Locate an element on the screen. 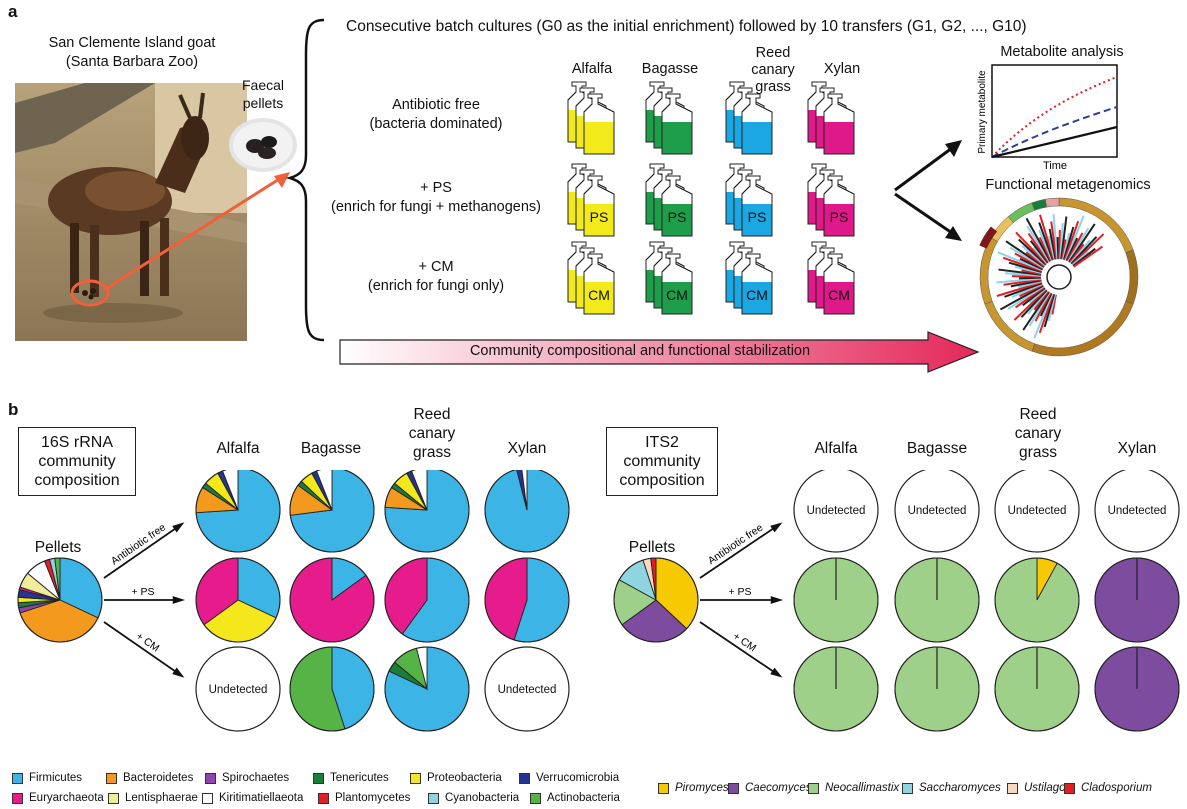 This screenshot has height=809, width=1187. condition-2-line1: + PS is located at coordinates (436, 188).